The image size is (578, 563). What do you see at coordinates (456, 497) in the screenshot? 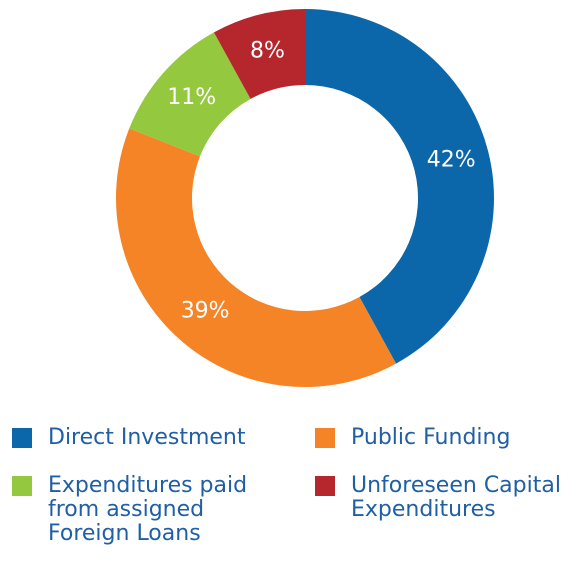
I see `legend-label: Unforeseen Capital Expenditures` at bounding box center [456, 497].